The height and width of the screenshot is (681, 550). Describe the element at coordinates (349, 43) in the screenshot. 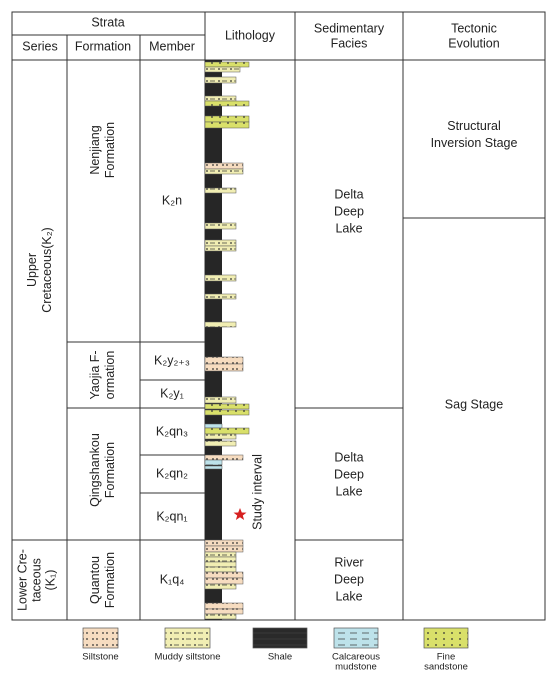

I see `header-facies: Facies` at that location.